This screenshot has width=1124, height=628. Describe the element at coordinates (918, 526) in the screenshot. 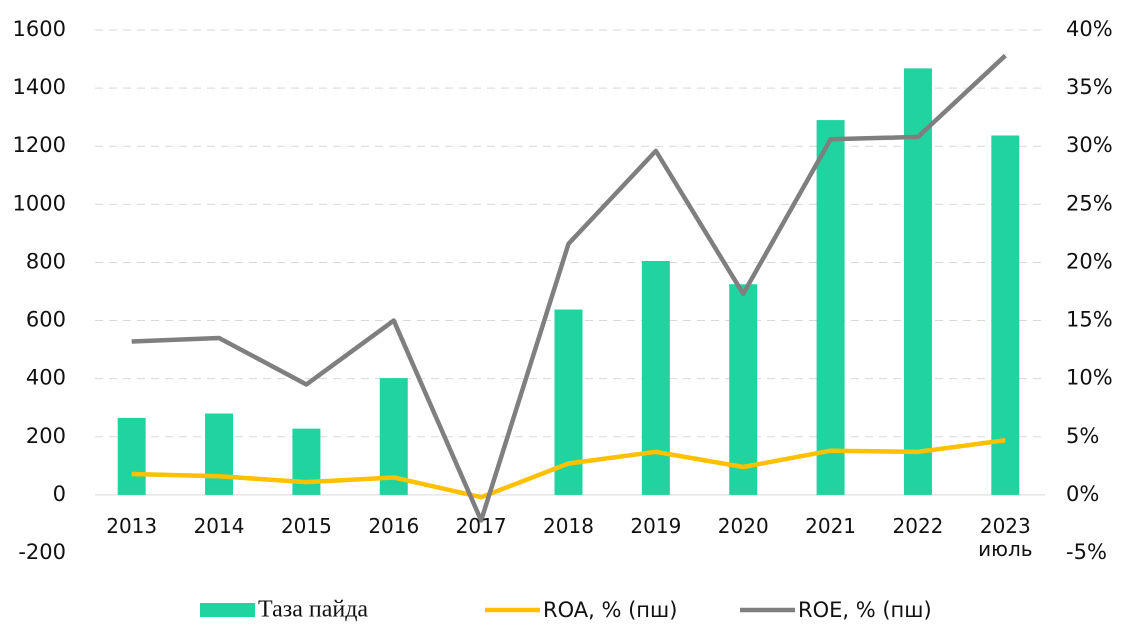

I see `x-tick-label: 2022` at that location.